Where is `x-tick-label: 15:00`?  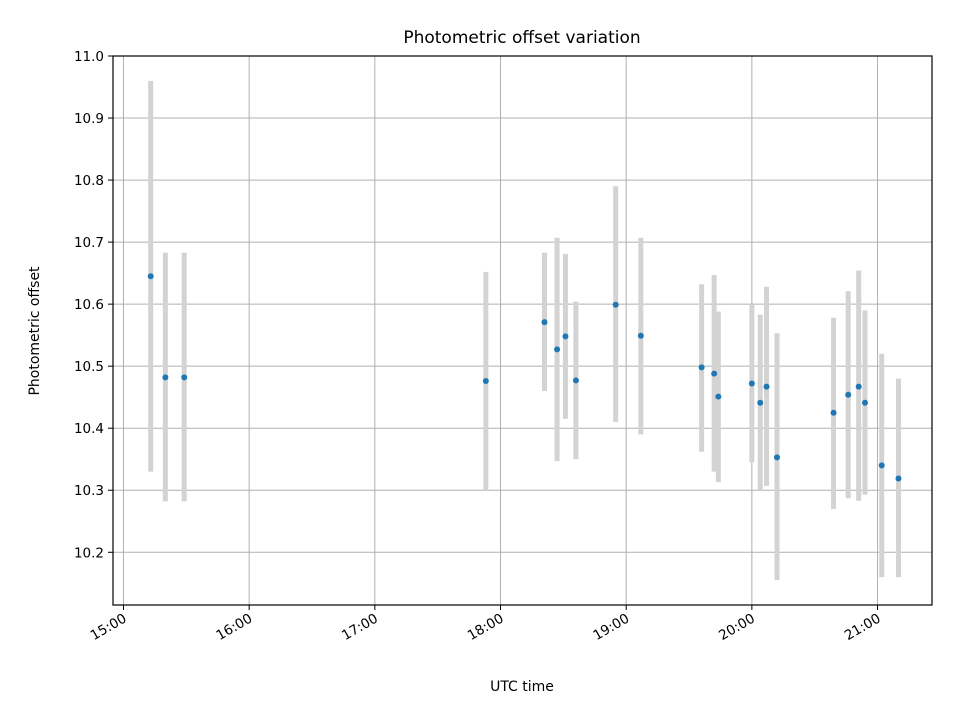
x-tick-label: 15:00 is located at coordinates (109, 627).